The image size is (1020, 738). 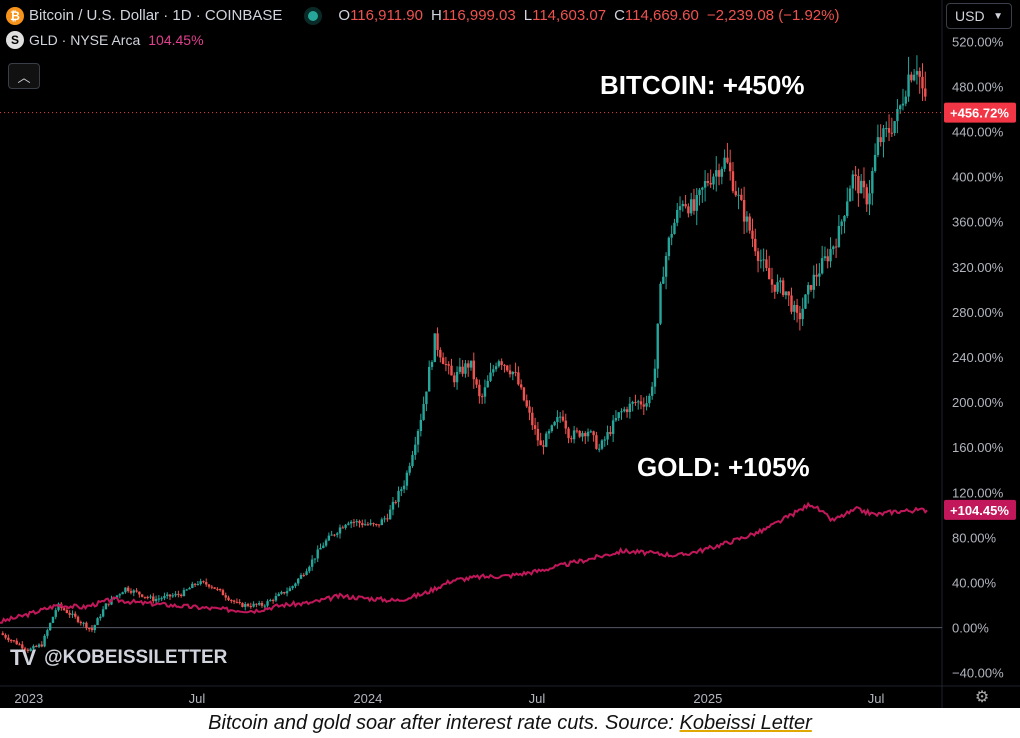 I want to click on settings-icon: ⚙, so click(x=982, y=697).